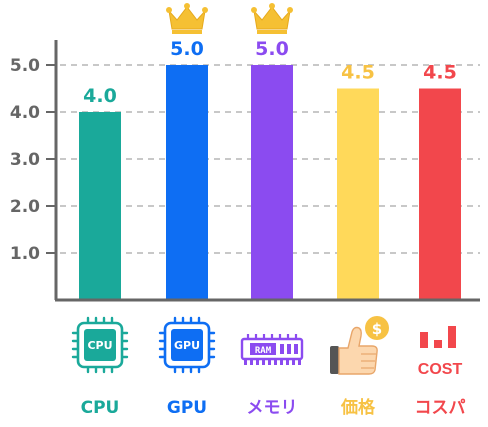  What do you see at coordinates (440, 408) in the screenshot?
I see `category-label: コスパ` at bounding box center [440, 408].